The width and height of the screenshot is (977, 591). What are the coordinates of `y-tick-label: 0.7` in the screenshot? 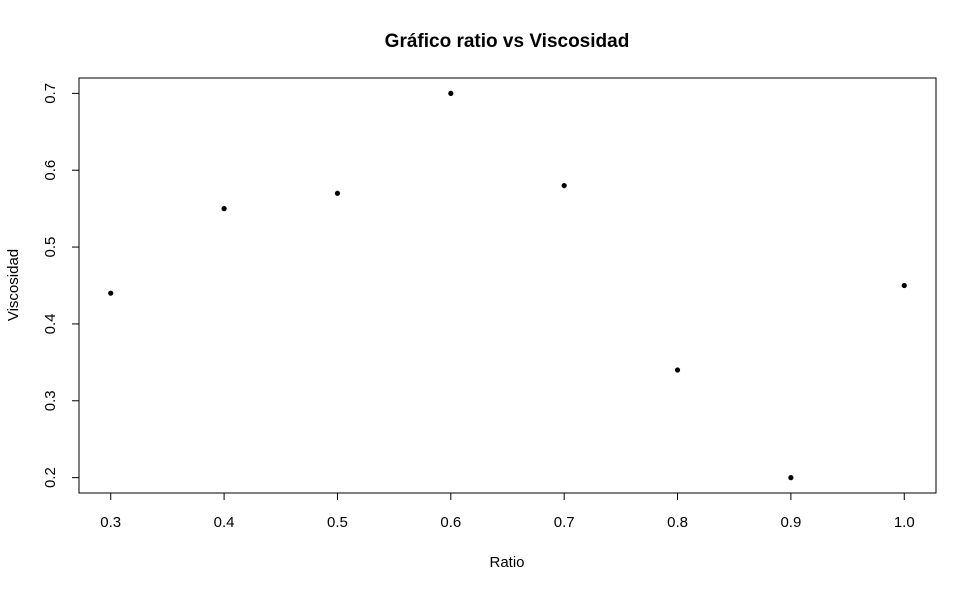 It's located at (50, 93).